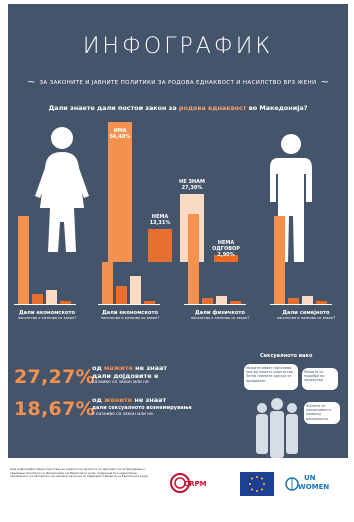  Describe the element at coordinates (226, 245) in the screenshot. I see `bar-label-text: НЕМА ОДГОВОР` at that location.